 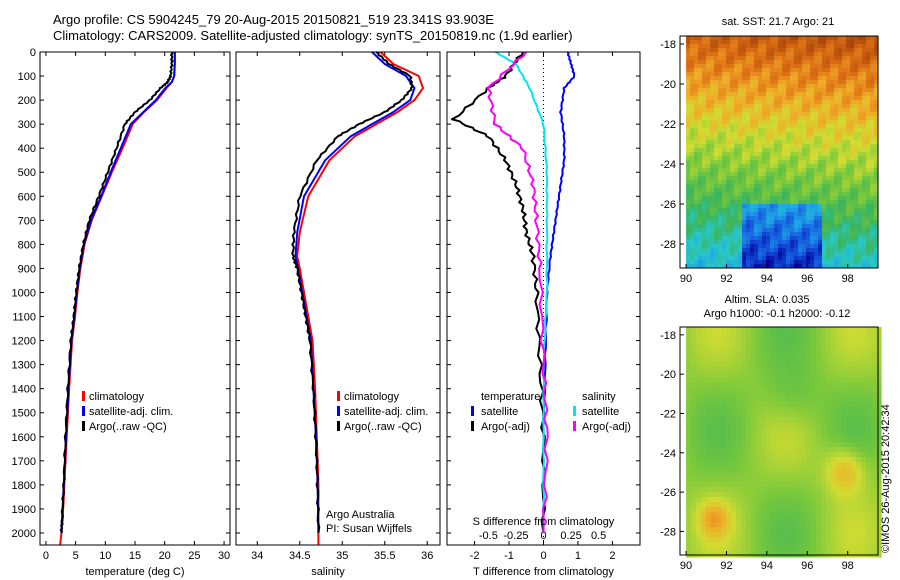 What do you see at coordinates (24, 390) in the screenshot?
I see `y-tick-label: 1400` at bounding box center [24, 390].